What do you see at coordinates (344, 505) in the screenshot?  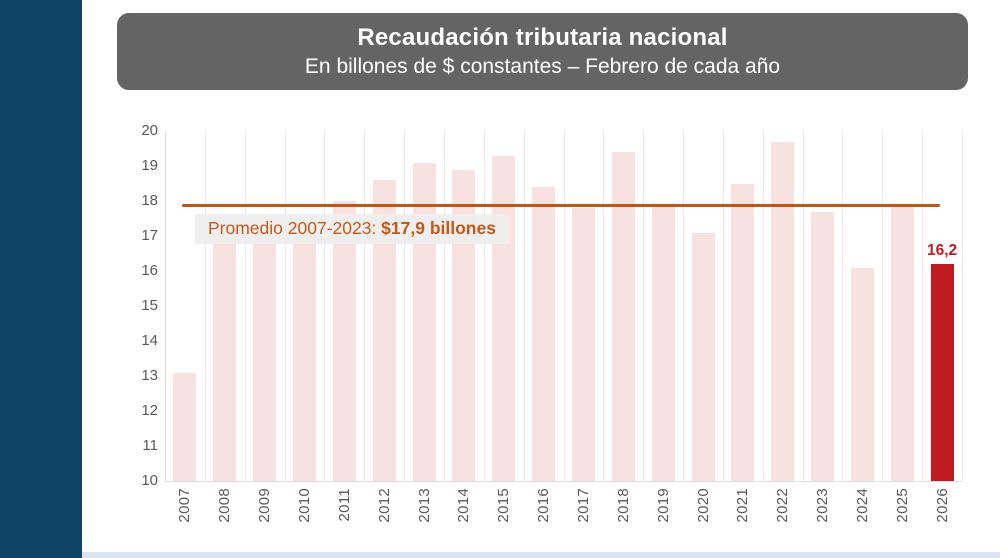 I see `x-tick-label-2011: 2011` at bounding box center [344, 505].